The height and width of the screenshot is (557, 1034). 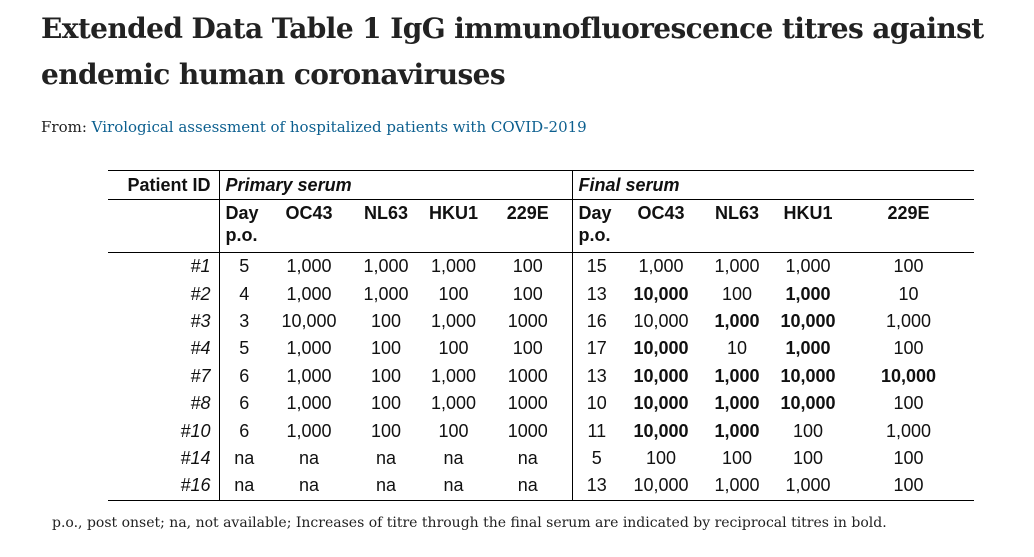 I want to click on final-col-header-2: NL63, so click(x=737, y=226).